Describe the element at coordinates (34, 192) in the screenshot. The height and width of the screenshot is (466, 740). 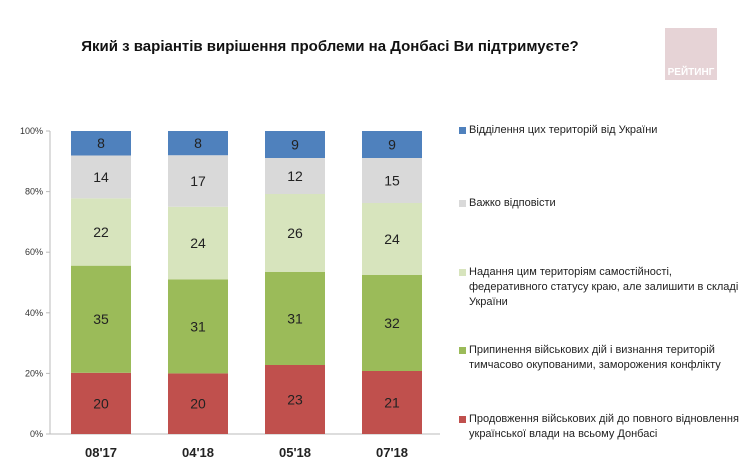
I see `y-tick-label: 80%` at that location.